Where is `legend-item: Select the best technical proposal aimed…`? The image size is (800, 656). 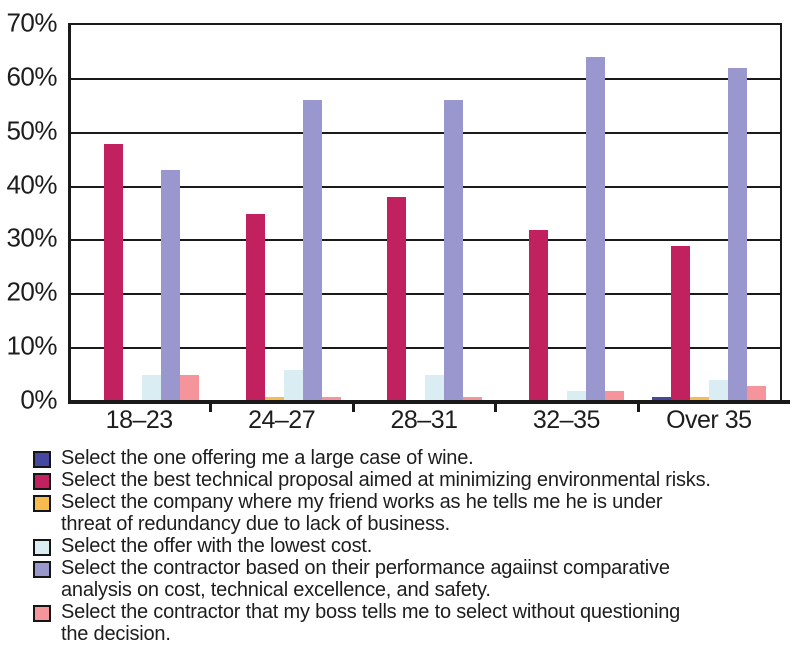
legend-item: Select the best technical proposal aimed… is located at coordinates (413, 480).